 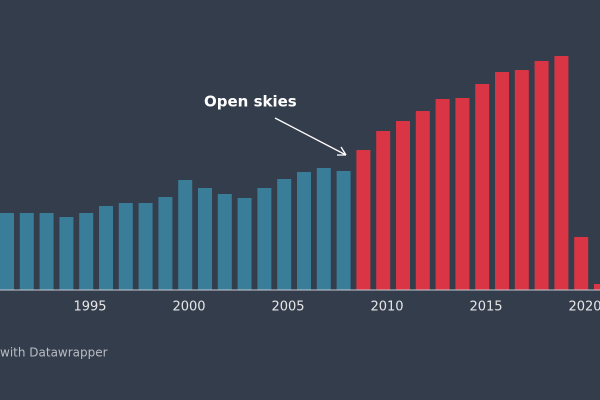 What do you see at coordinates (54, 353) in the screenshot?
I see `credit: with Datawrapper` at bounding box center [54, 353].